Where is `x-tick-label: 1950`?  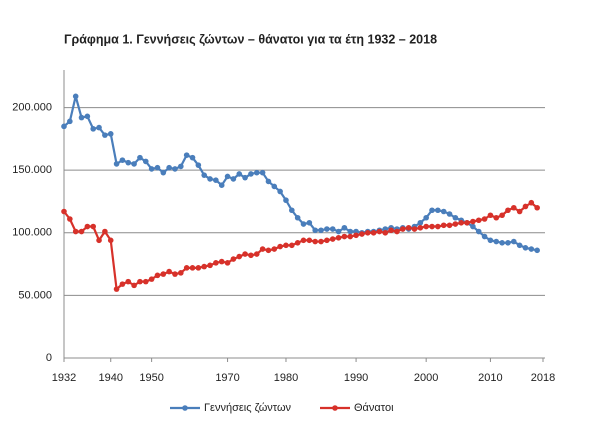
x-tick-label: 1950 is located at coordinates (151, 378).